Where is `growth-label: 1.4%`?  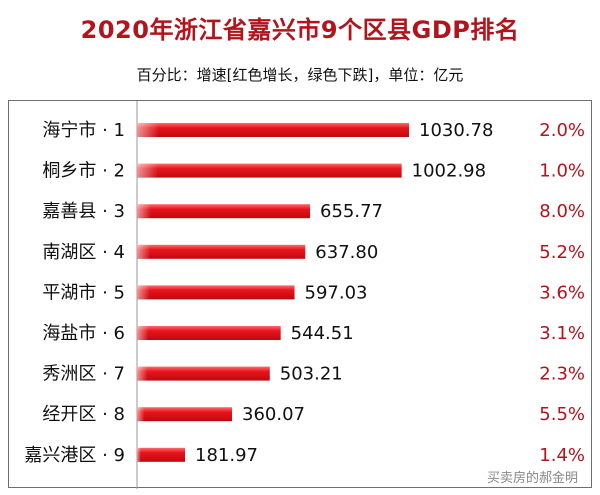
growth-label: 1.4% is located at coordinates (562, 455).